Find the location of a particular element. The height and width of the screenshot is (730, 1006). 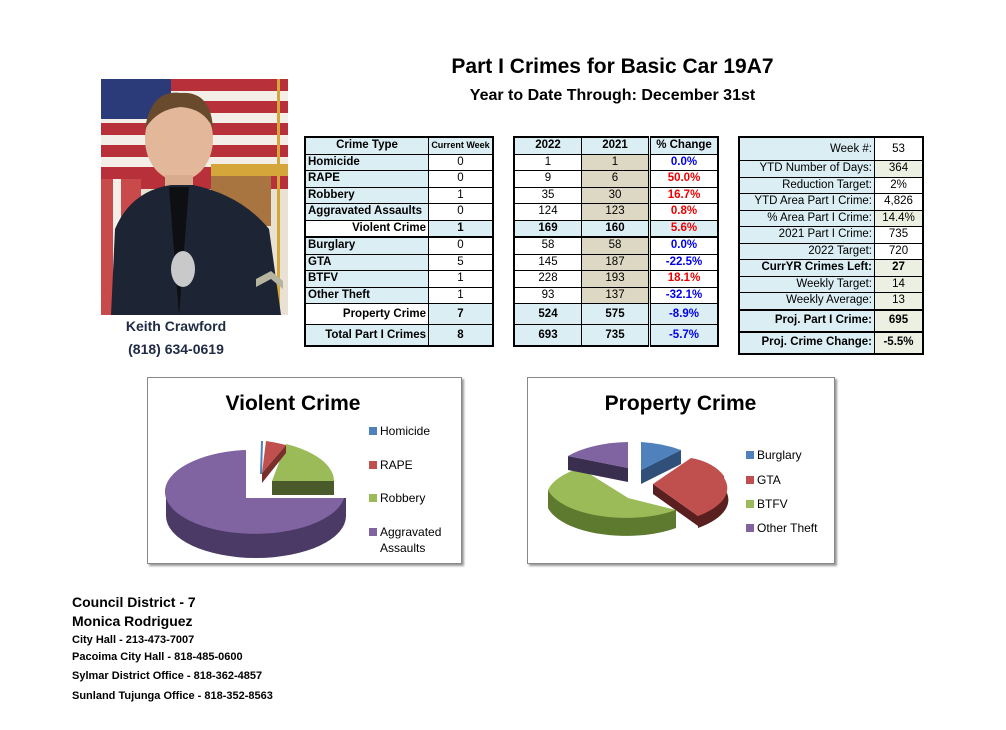

table-row: 9 6 50.0% is located at coordinates (616, 179).